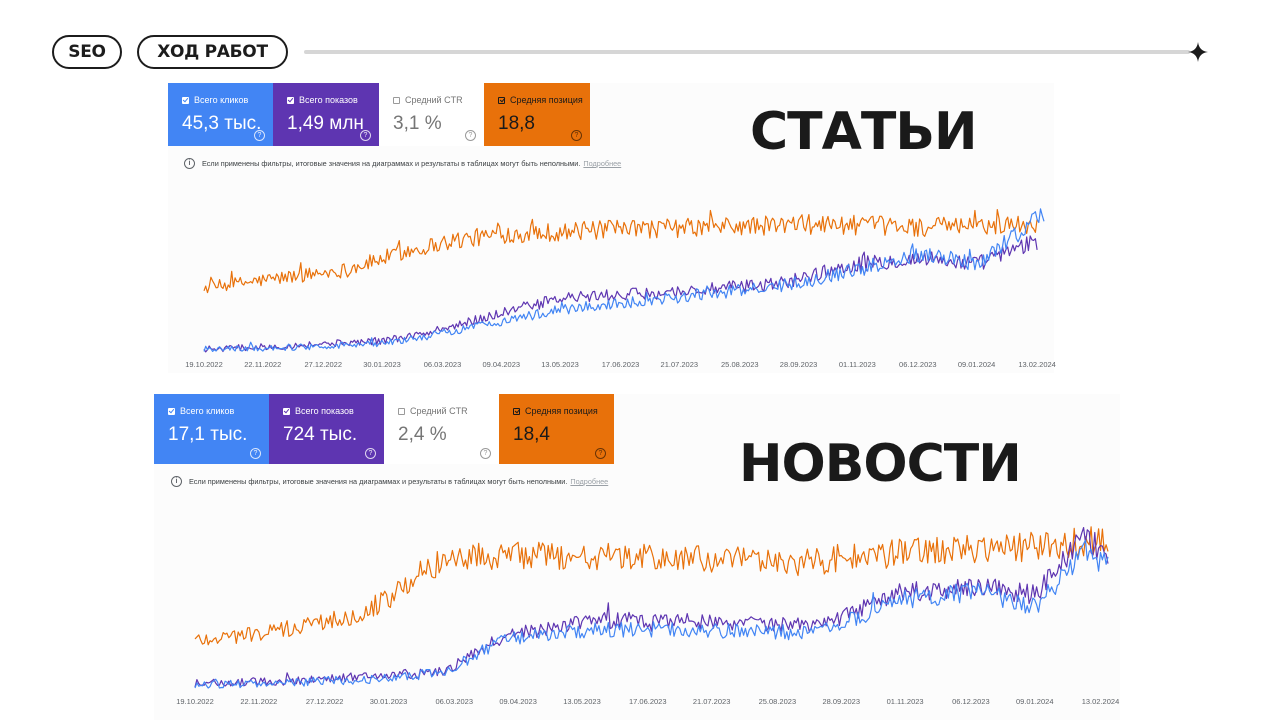 The width and height of the screenshot is (1270, 720). Describe the element at coordinates (208, 434) in the screenshot. I see `metric-value: 17,1 тыс.` at that location.